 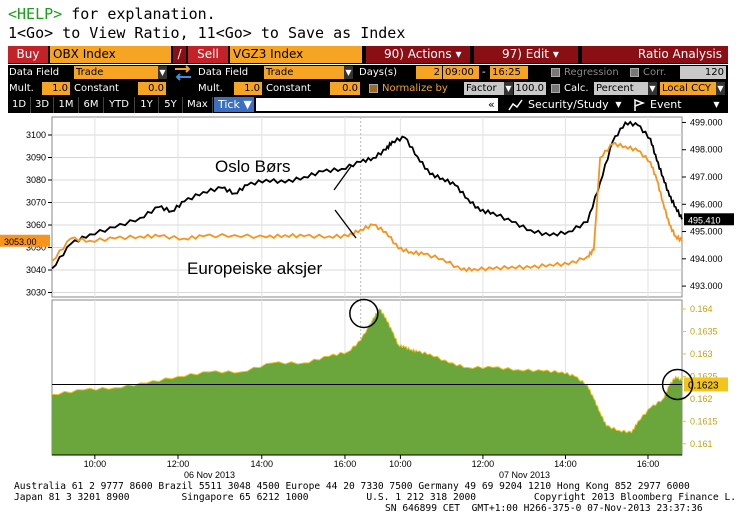 What do you see at coordinates (208, 54) in the screenshot?
I see `sell-button: Sell` at bounding box center [208, 54].